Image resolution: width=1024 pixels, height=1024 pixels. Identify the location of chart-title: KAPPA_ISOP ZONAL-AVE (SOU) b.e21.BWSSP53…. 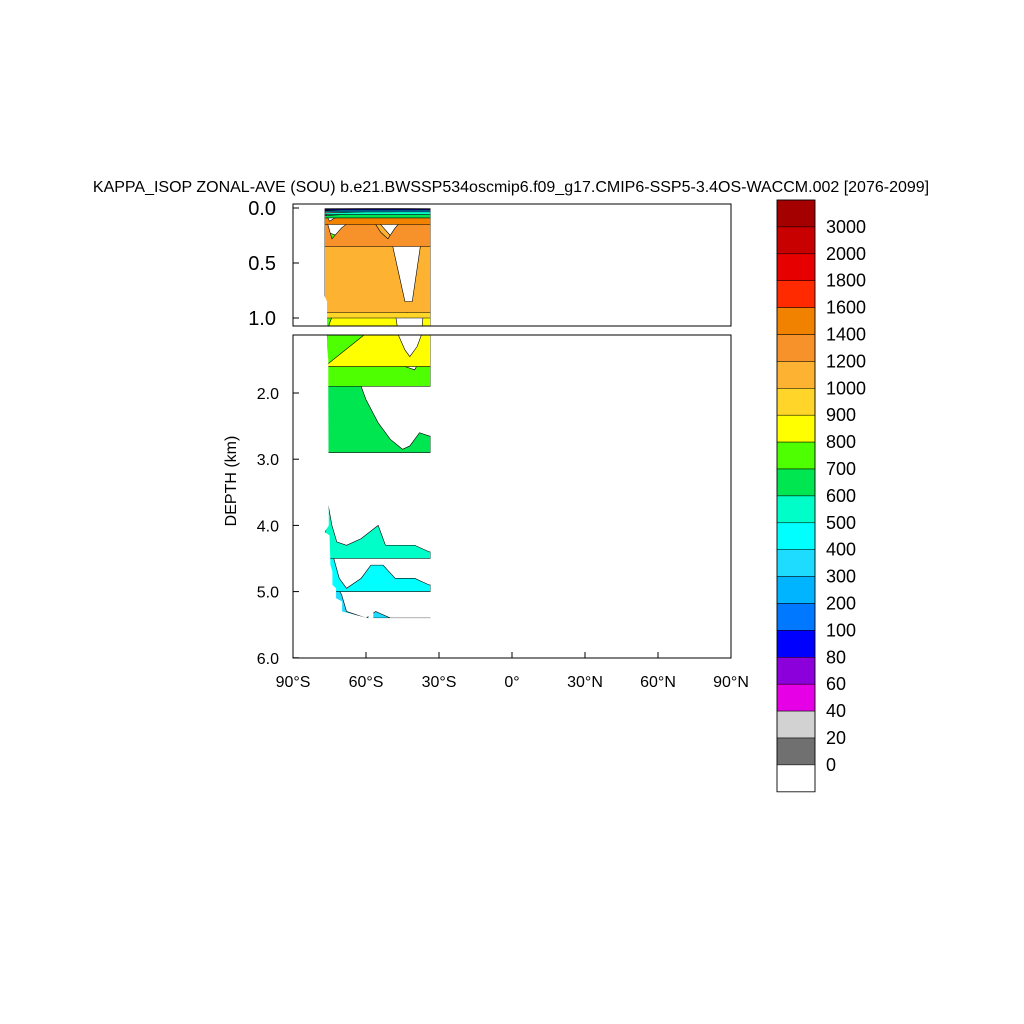
(511, 187).